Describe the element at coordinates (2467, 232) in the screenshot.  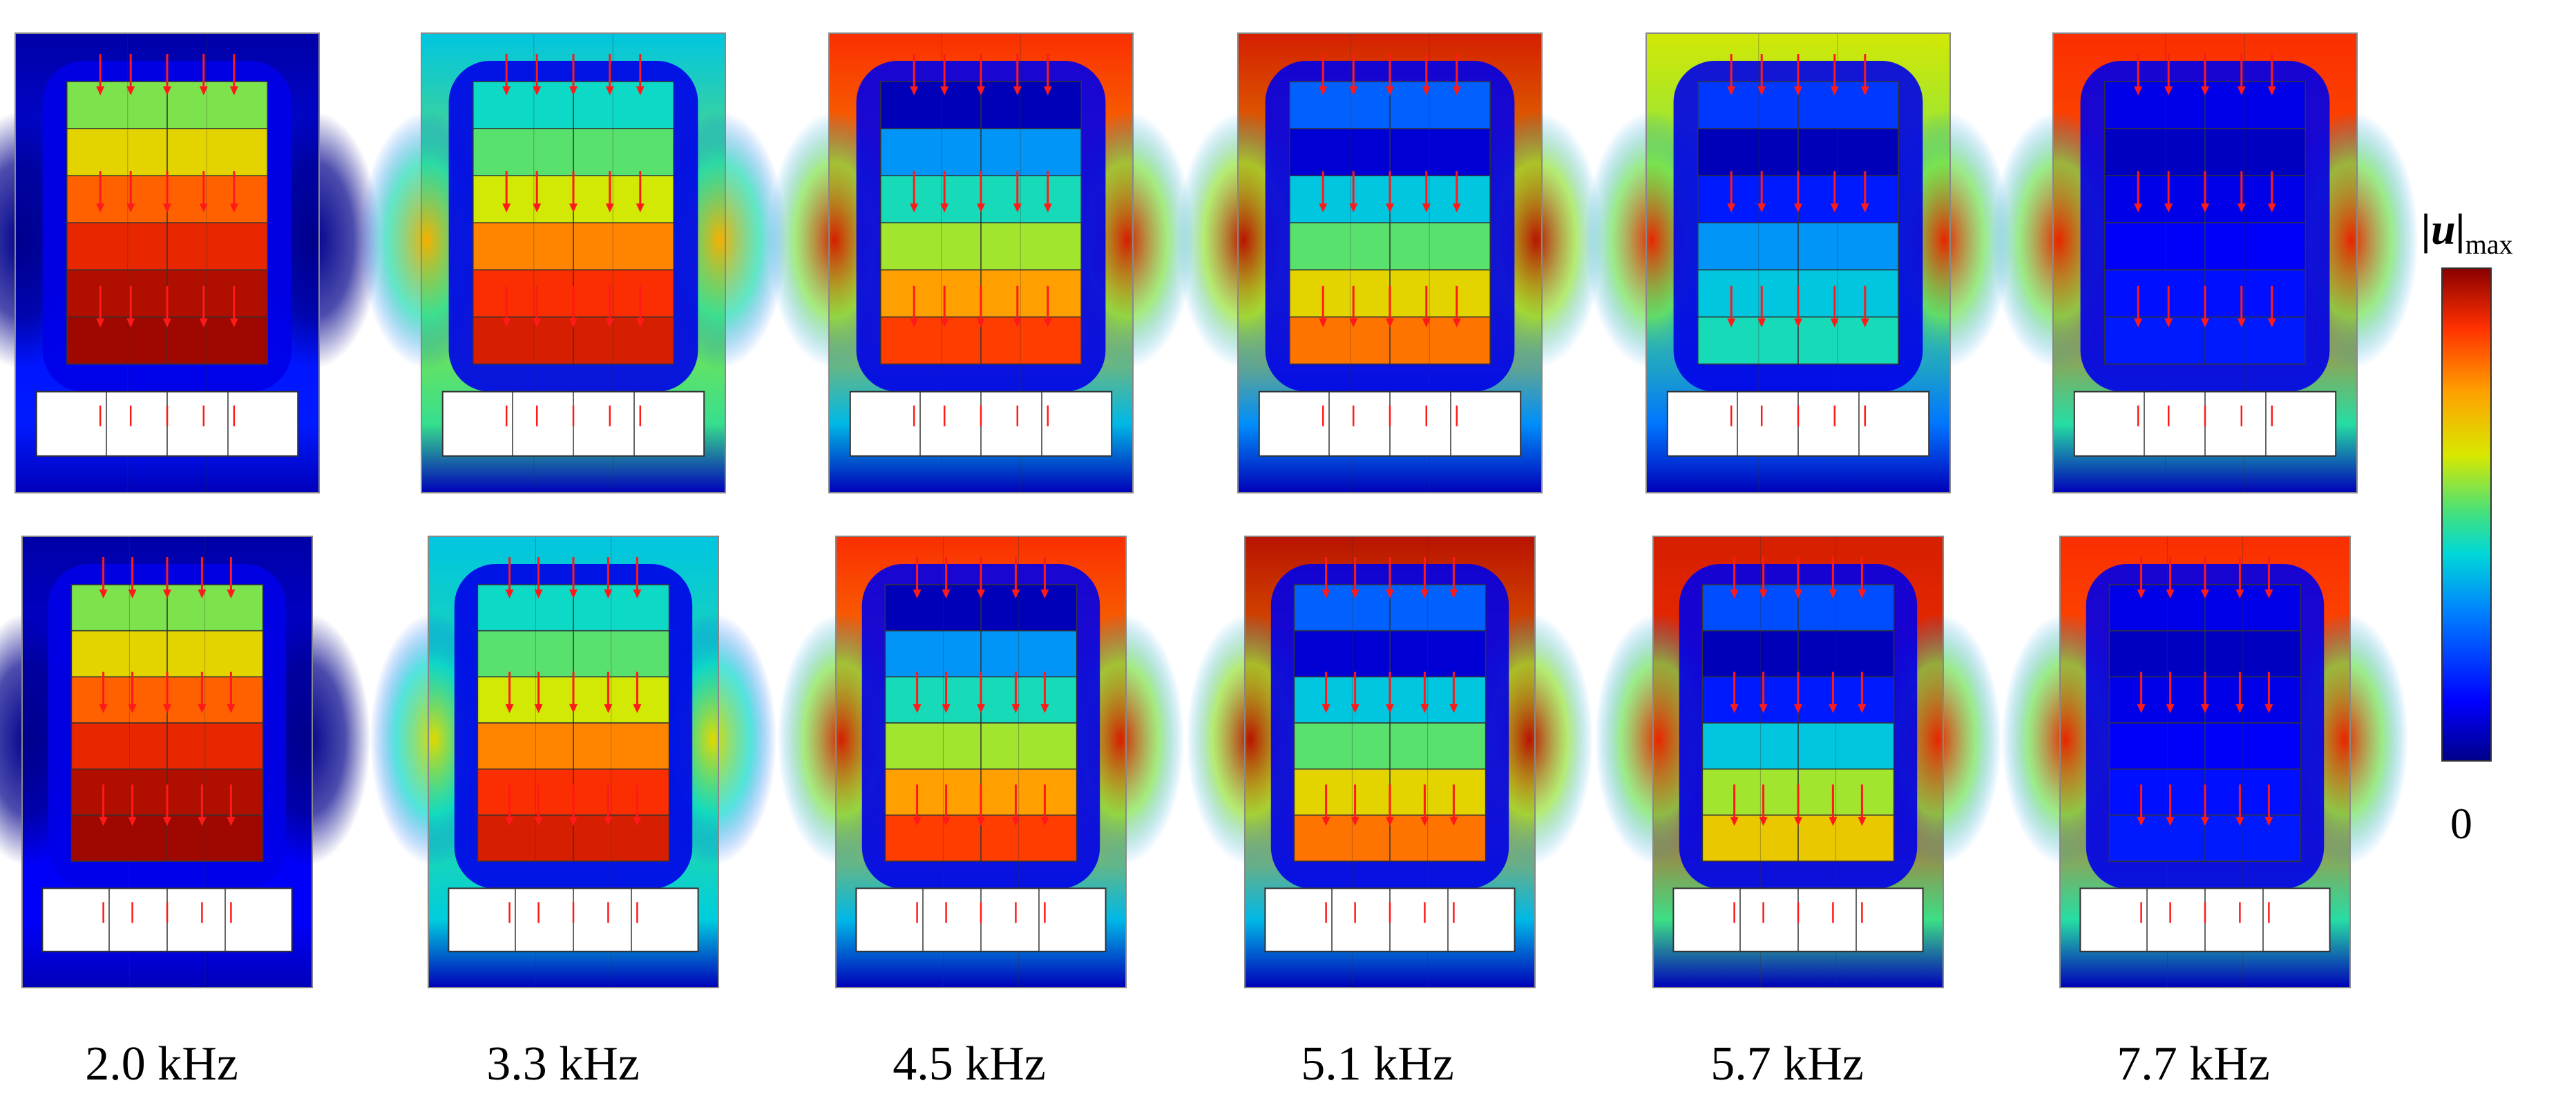
I see `colorbar-title: |u|max` at that location.